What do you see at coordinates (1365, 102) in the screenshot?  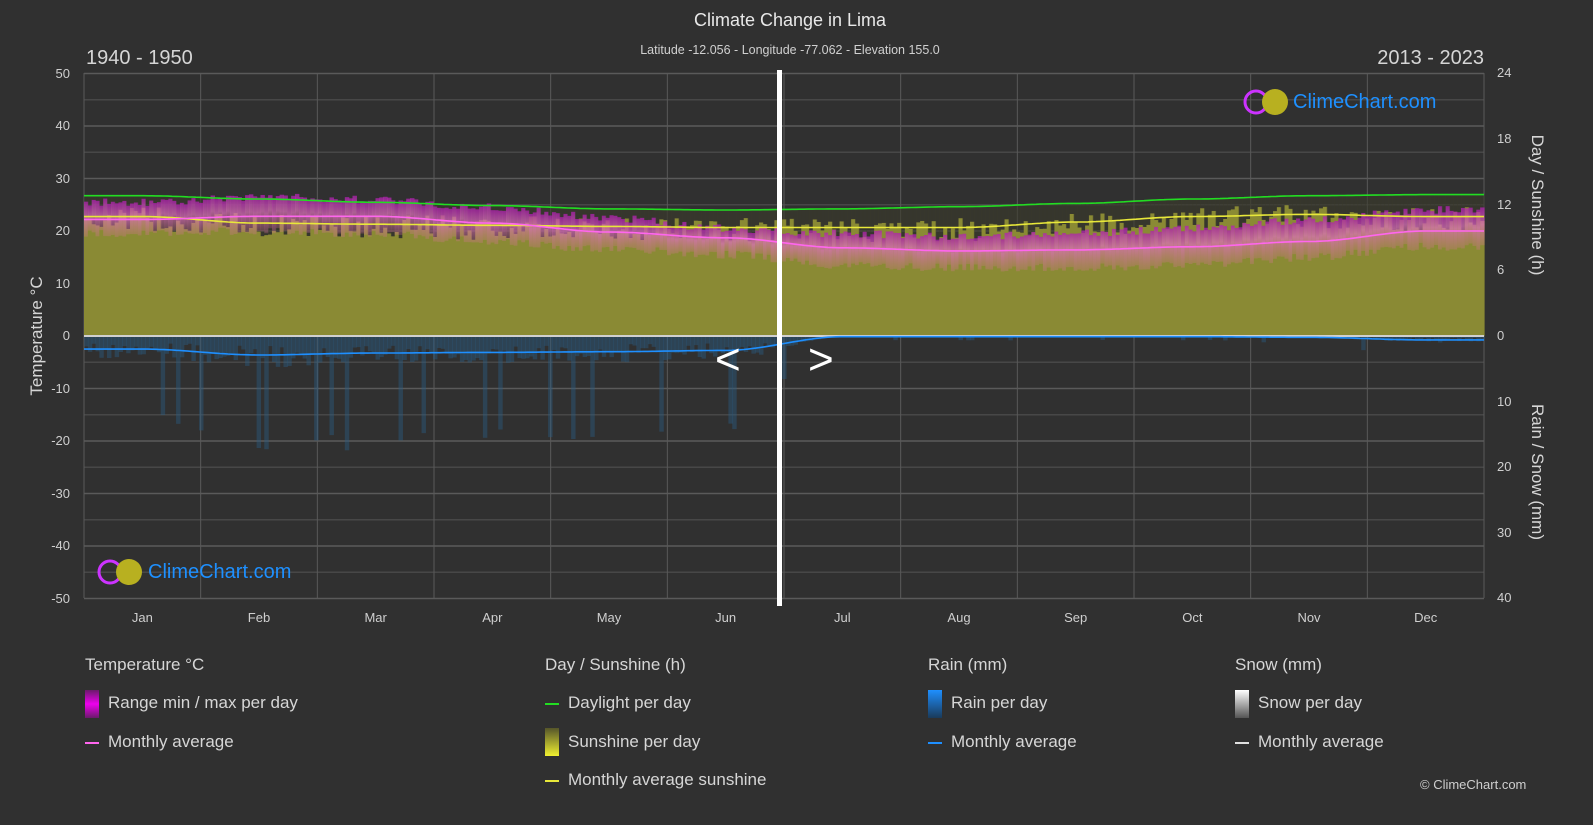 I see `logo-text-top: ClimeChart.com` at bounding box center [1365, 102].